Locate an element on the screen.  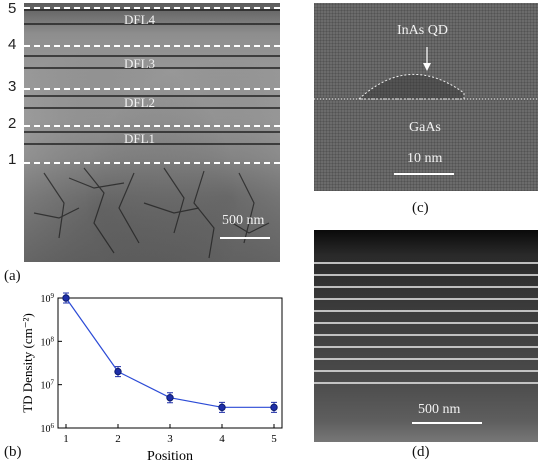
quantum-dot-outline is located at coordinates (426, 73).